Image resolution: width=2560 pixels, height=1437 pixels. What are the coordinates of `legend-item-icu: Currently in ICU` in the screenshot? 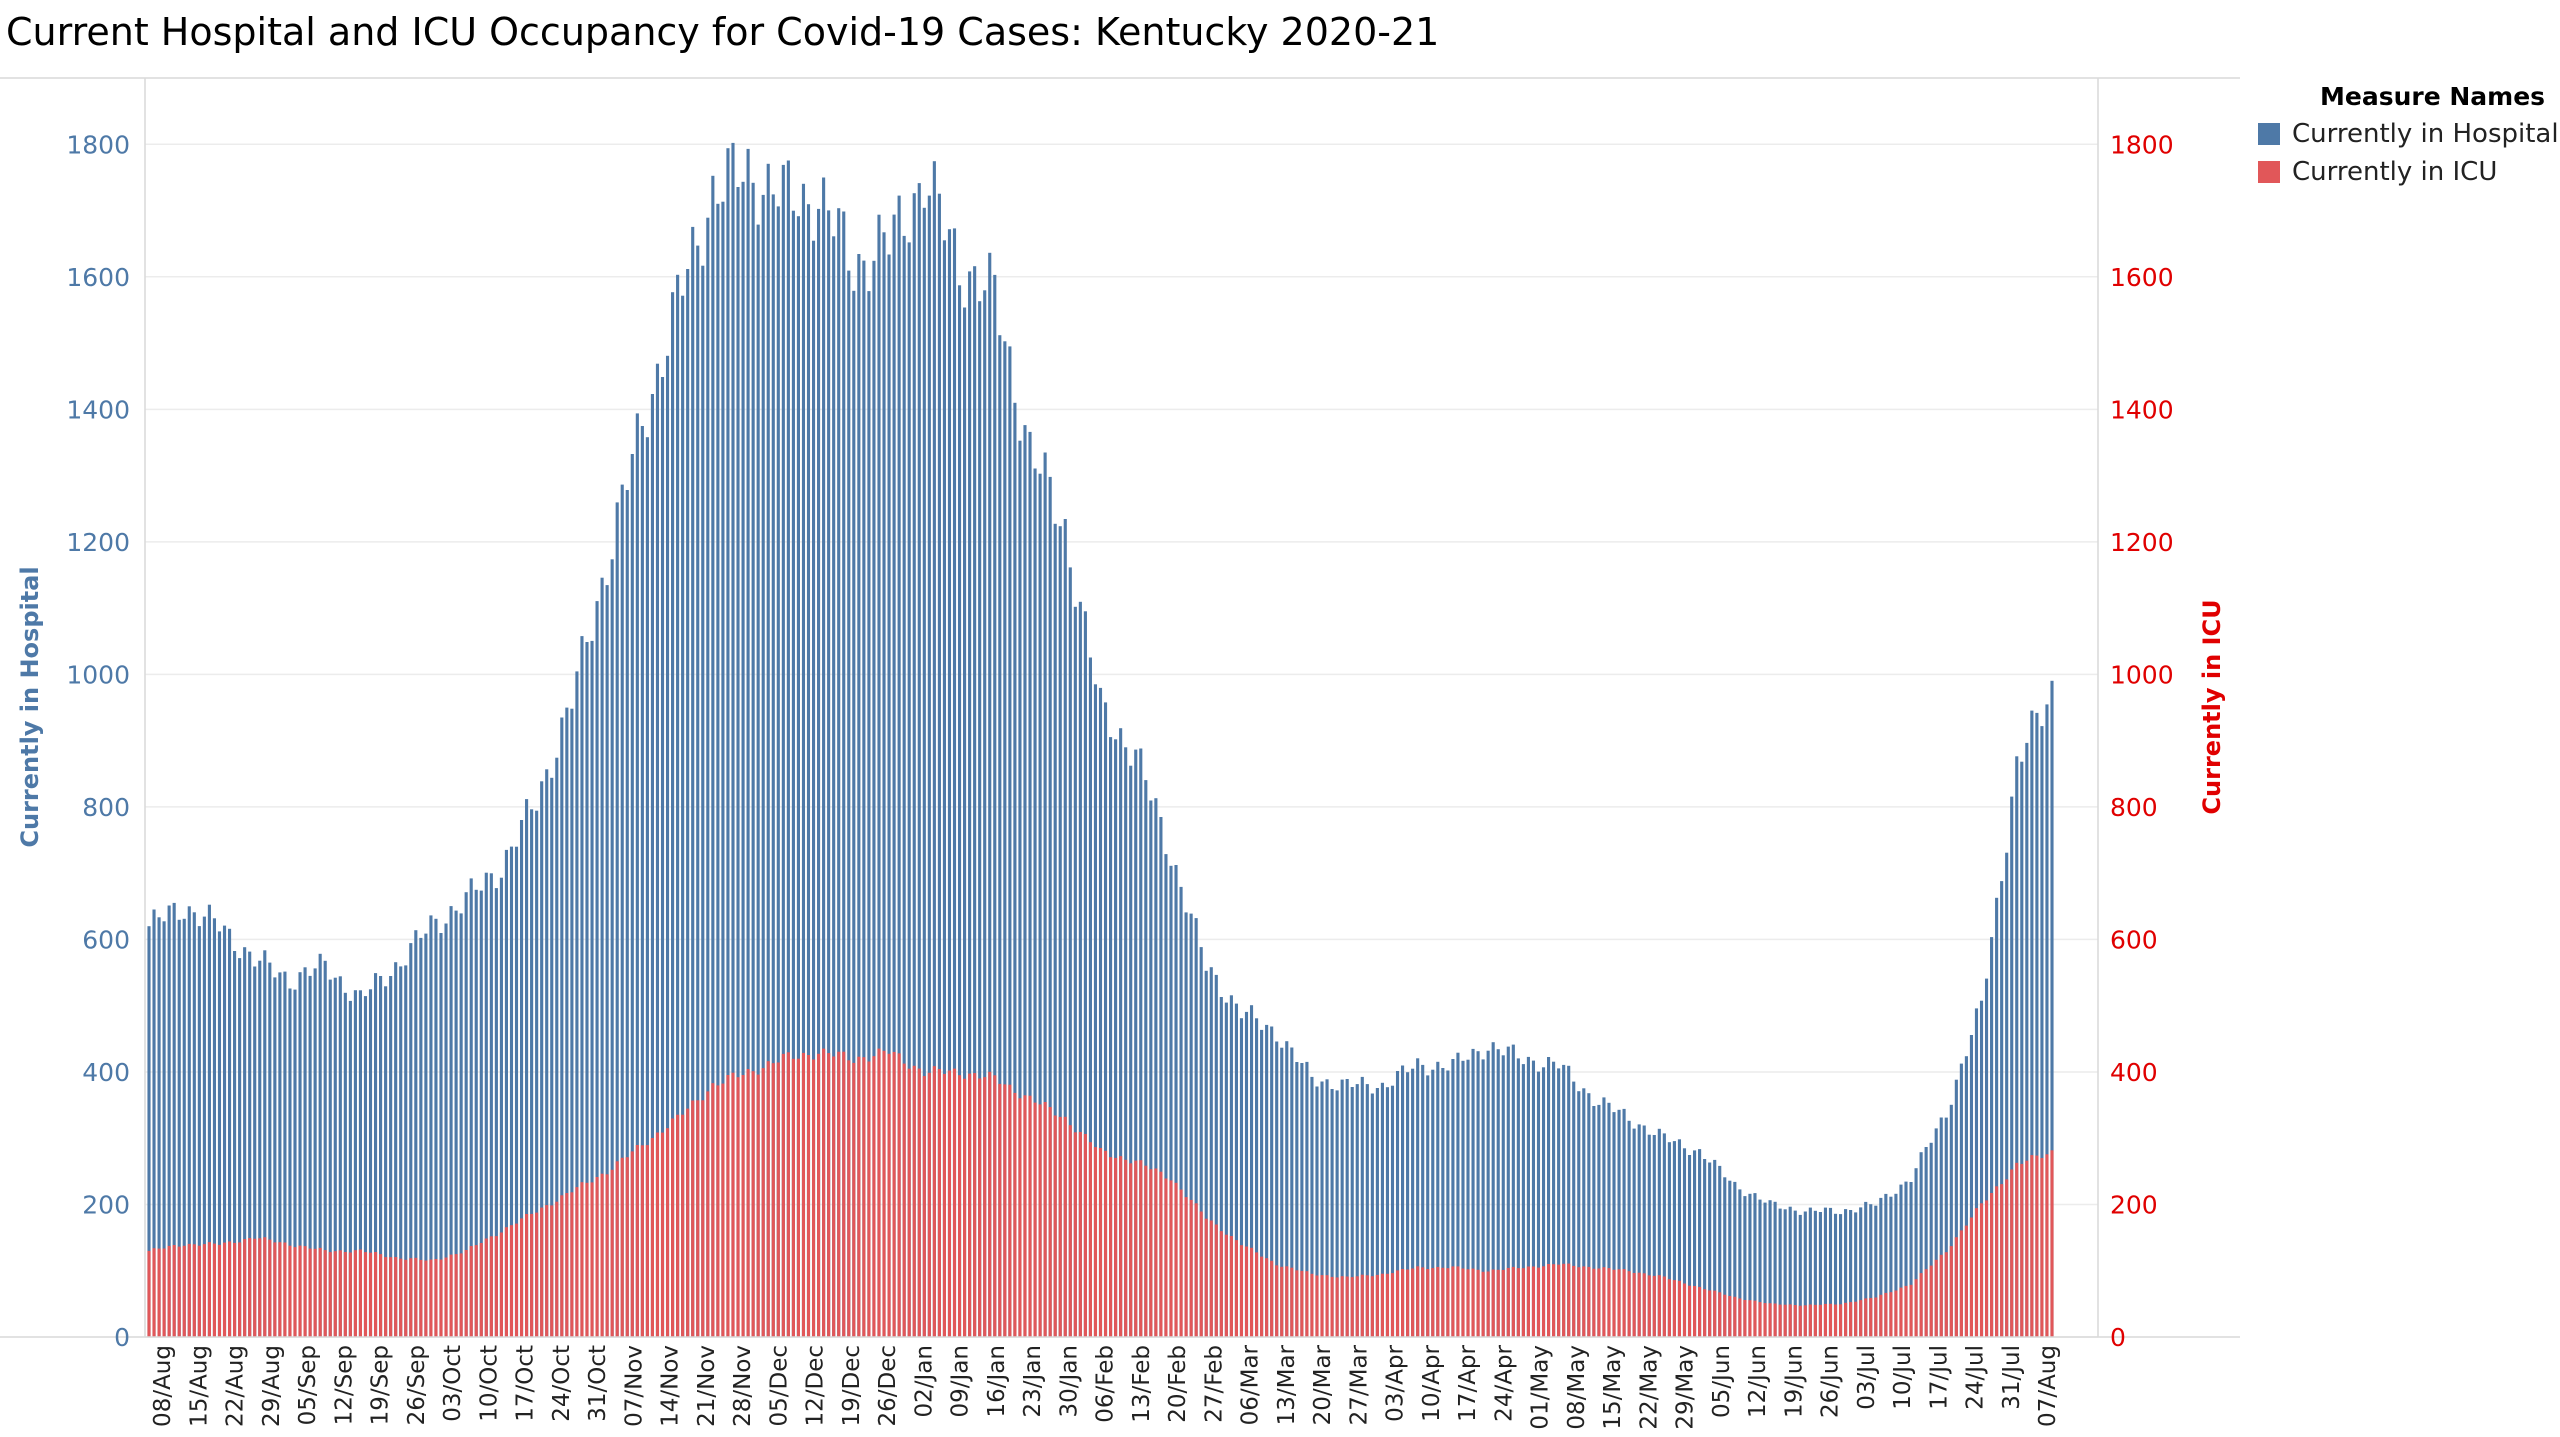 It's located at (2408, 172).